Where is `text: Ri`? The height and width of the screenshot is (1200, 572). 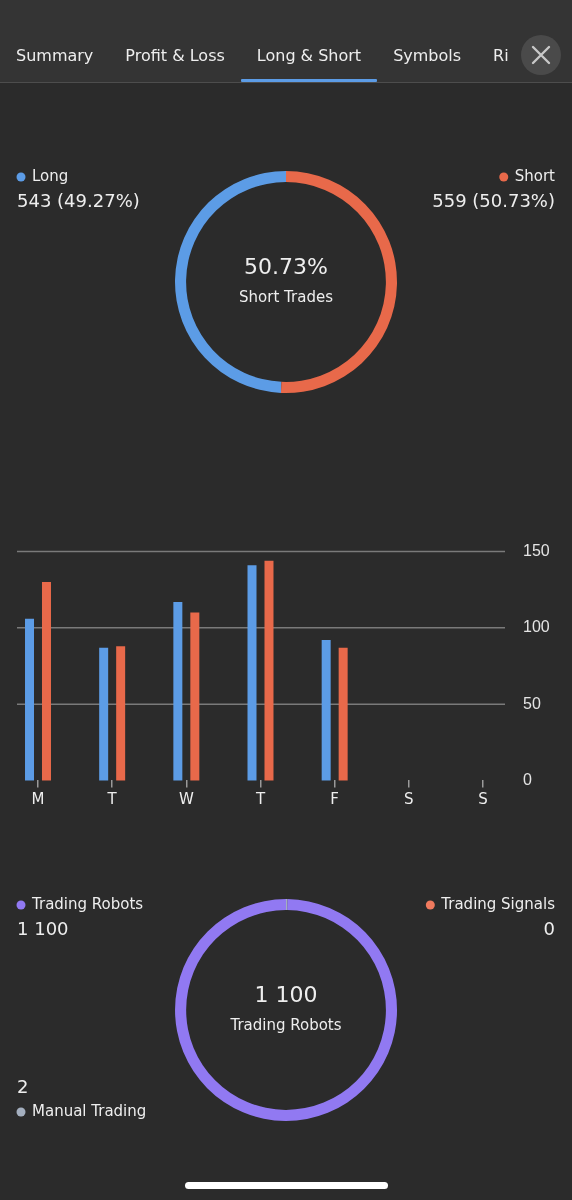 text: Ri is located at coordinates (501, 55).